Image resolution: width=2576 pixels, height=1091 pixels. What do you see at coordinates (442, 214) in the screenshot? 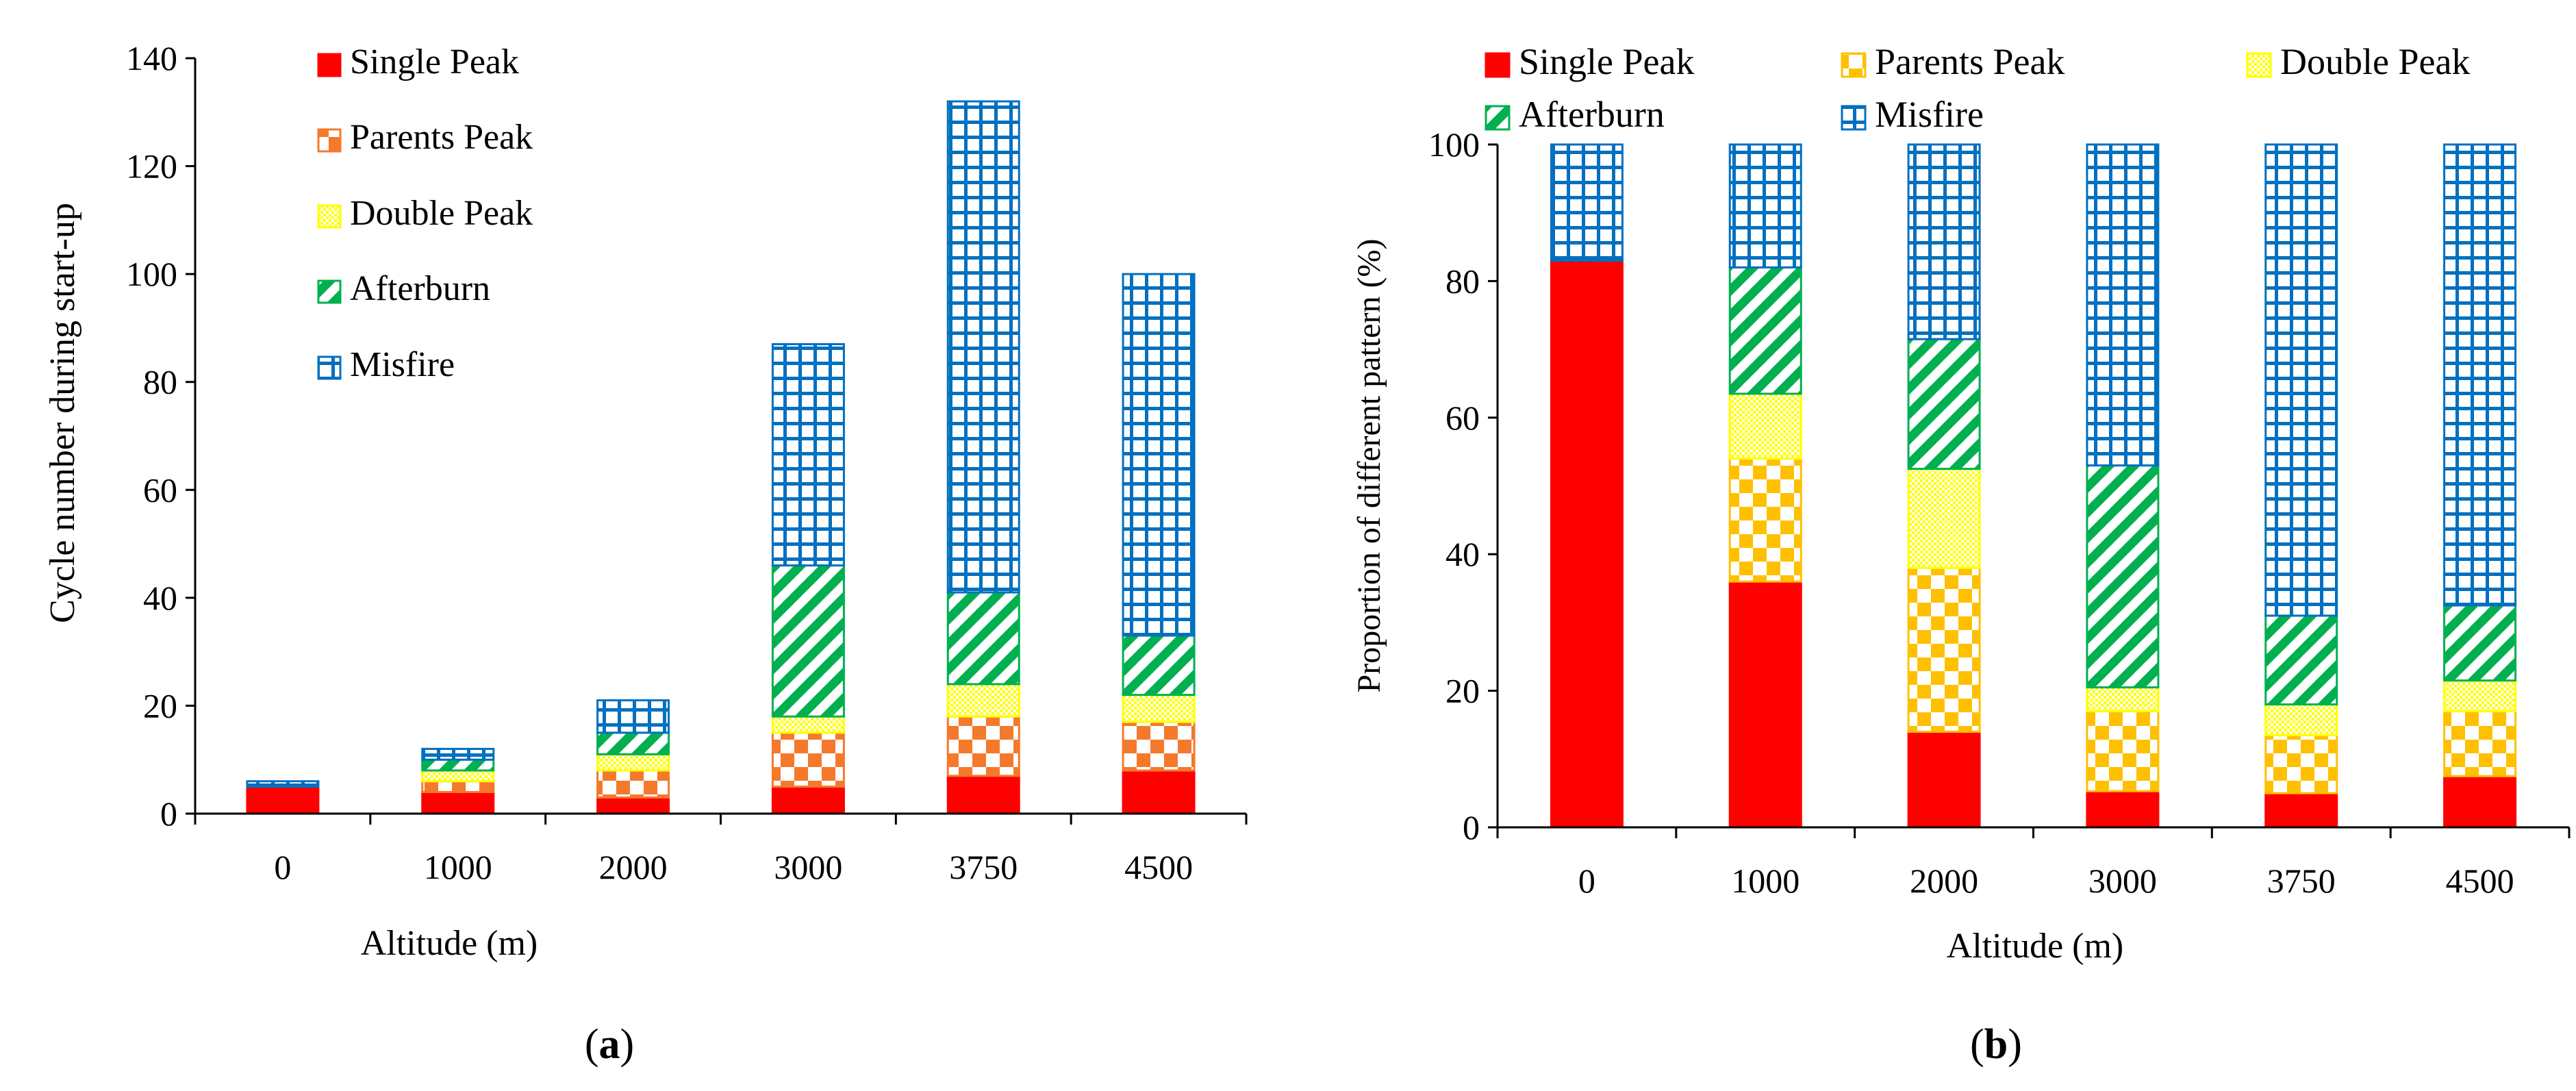
I see `chart-a-legend-label-double-peak: Double Peak` at bounding box center [442, 214].